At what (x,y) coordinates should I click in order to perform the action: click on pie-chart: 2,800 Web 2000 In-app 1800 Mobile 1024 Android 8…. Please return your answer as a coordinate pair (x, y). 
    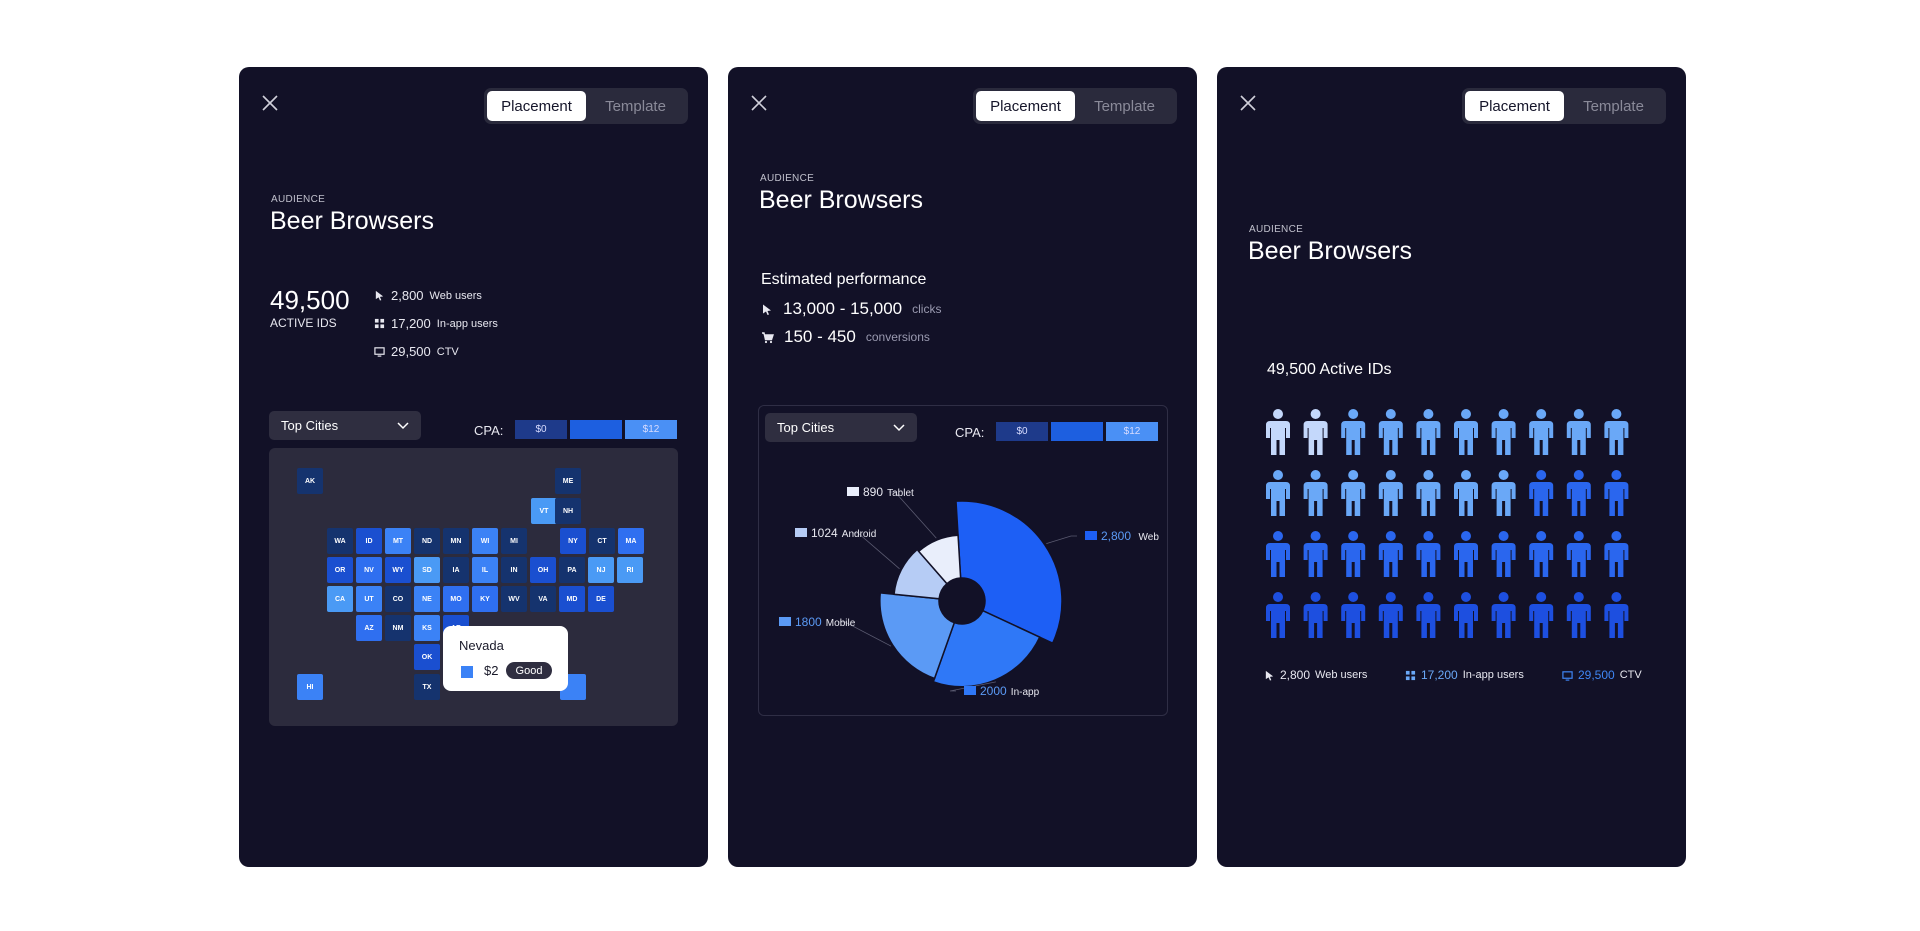
    Looking at the image, I should click on (969, 591).